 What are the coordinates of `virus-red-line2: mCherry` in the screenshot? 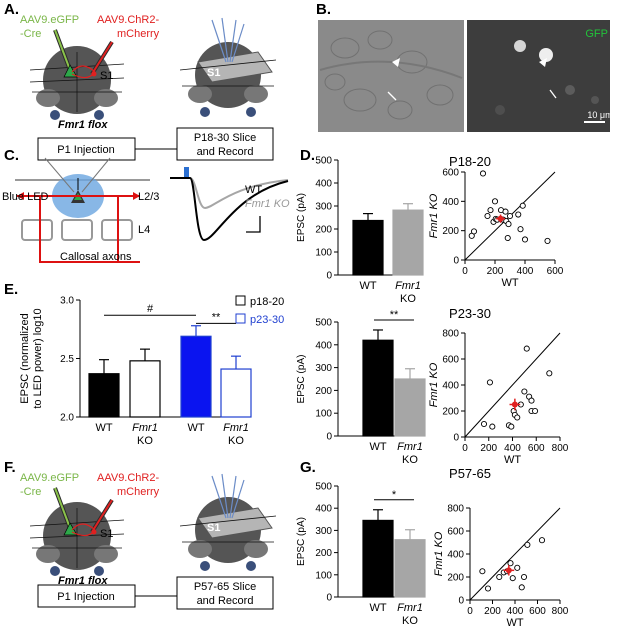 It's located at (138, 34).